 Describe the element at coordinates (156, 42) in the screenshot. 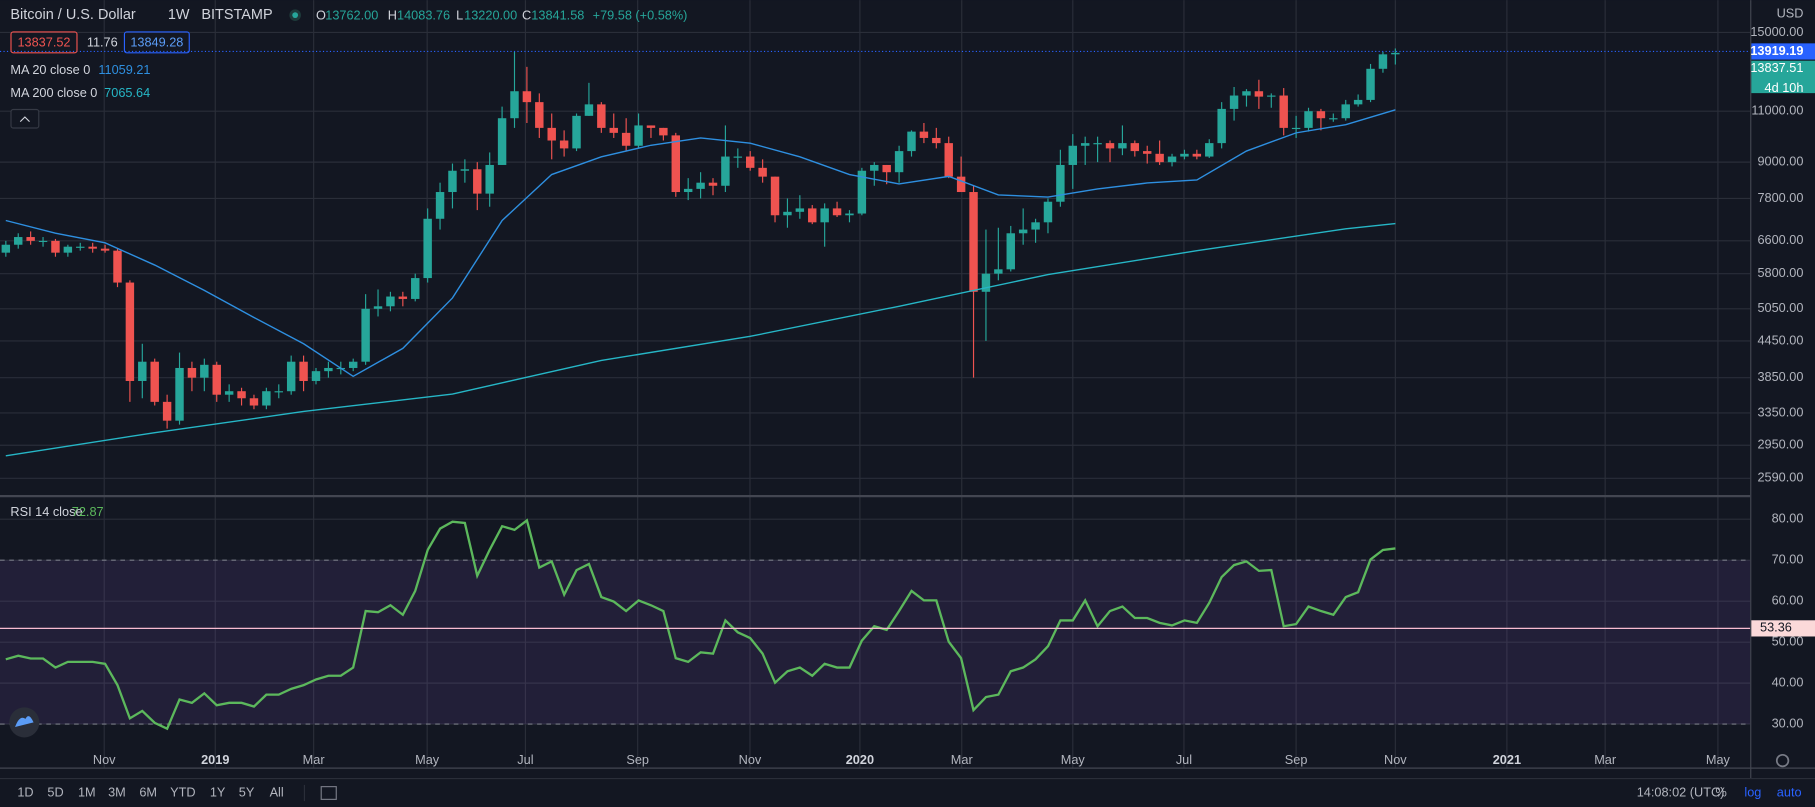

I see `ask-box` at that location.